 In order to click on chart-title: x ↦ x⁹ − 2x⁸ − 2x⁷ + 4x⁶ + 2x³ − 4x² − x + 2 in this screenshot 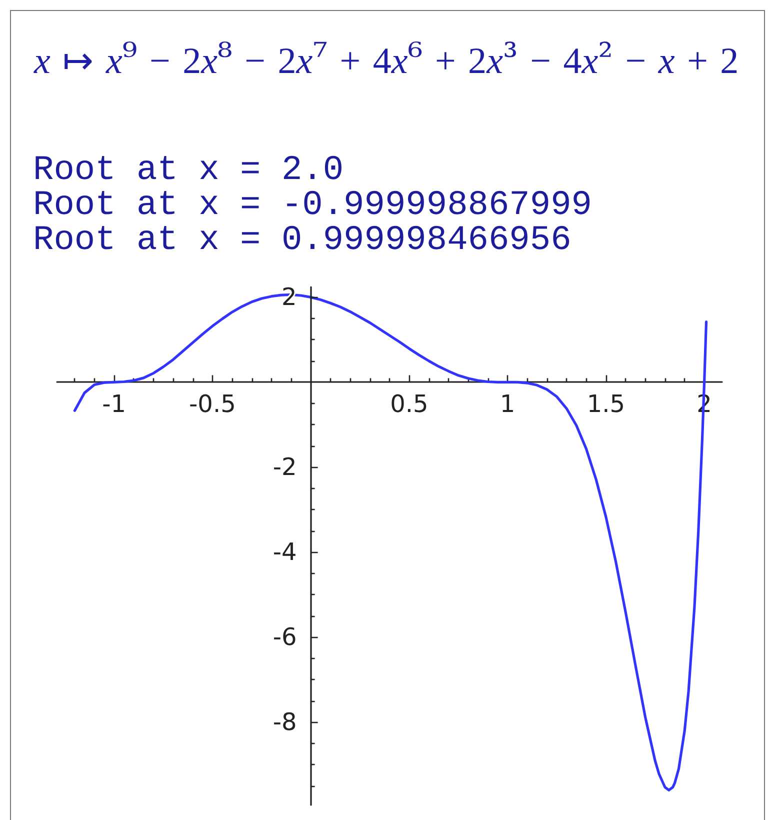, I will do `click(386, 58)`.